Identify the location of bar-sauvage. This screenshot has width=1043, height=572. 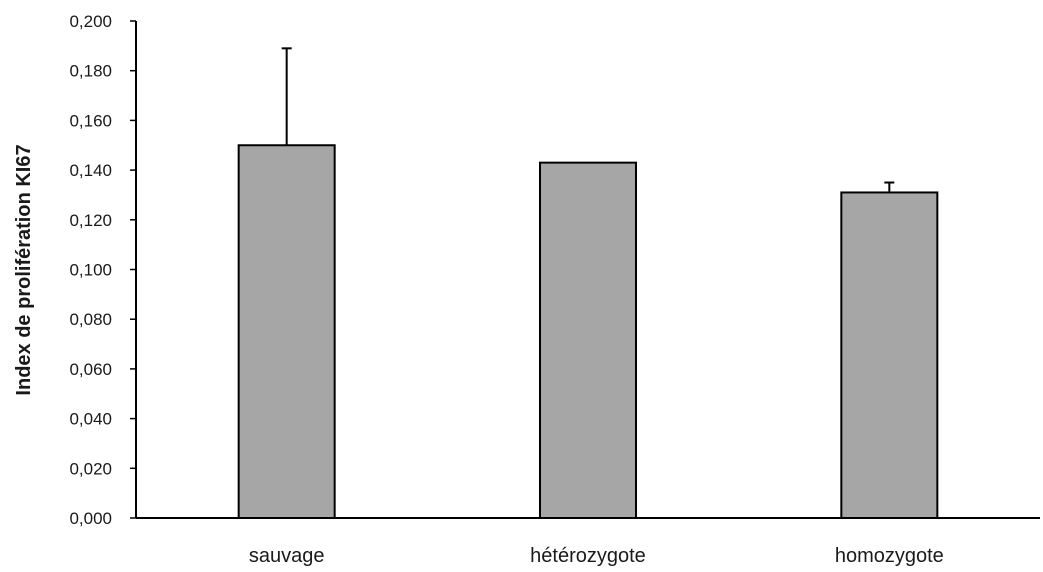
(286, 331).